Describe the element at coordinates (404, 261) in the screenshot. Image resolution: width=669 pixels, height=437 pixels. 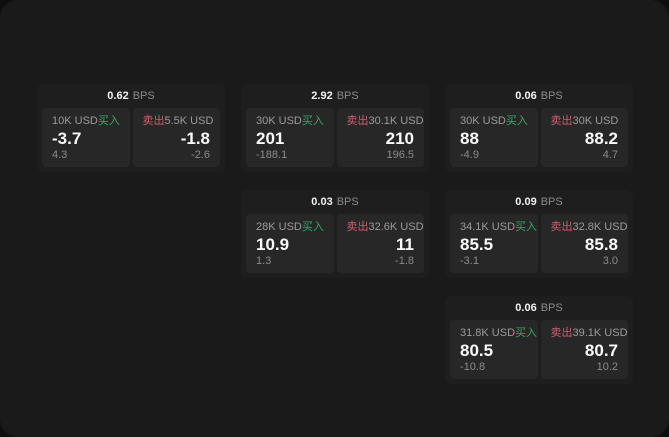
I see `sell-change: -1.8` at that location.